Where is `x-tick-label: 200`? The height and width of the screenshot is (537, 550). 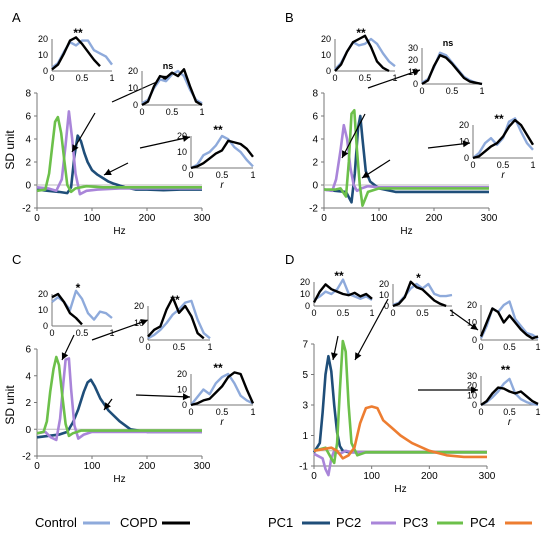 x-tick-label: 200 is located at coordinates (147, 466).